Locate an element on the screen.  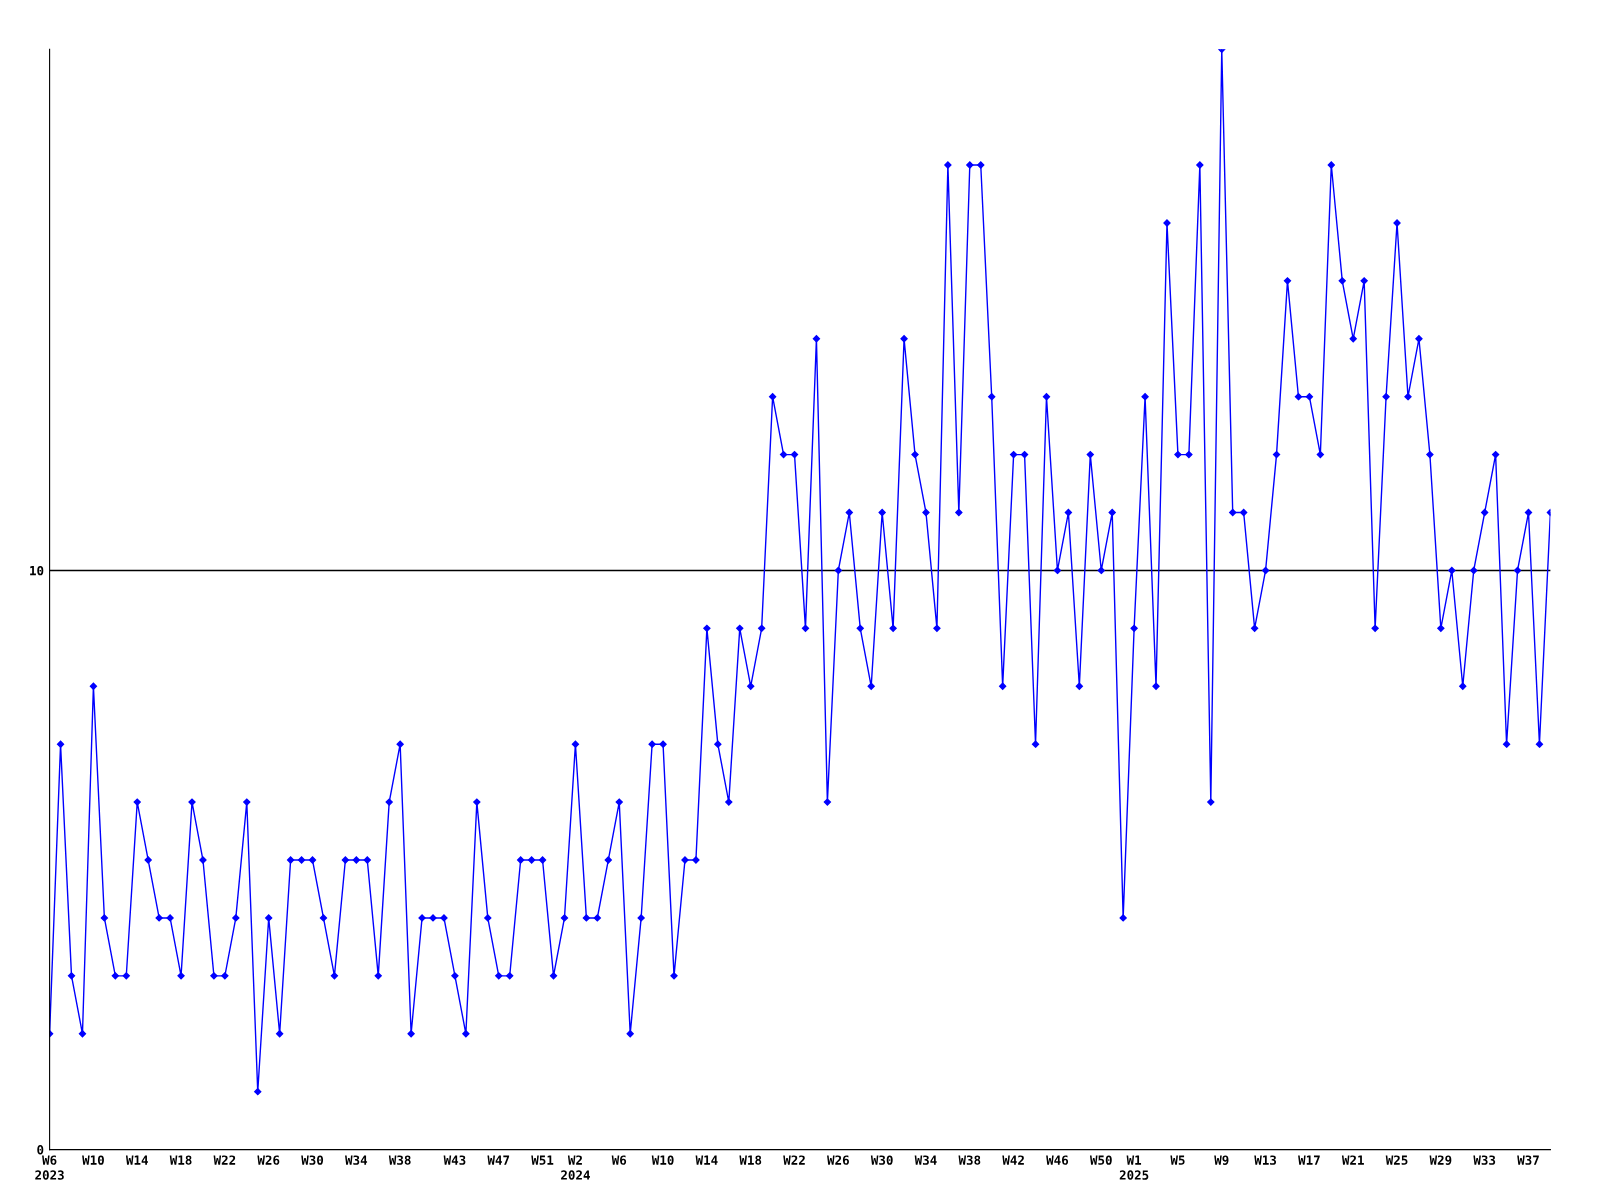
x-tick-label: W2 2024 is located at coordinates (575, 1167).